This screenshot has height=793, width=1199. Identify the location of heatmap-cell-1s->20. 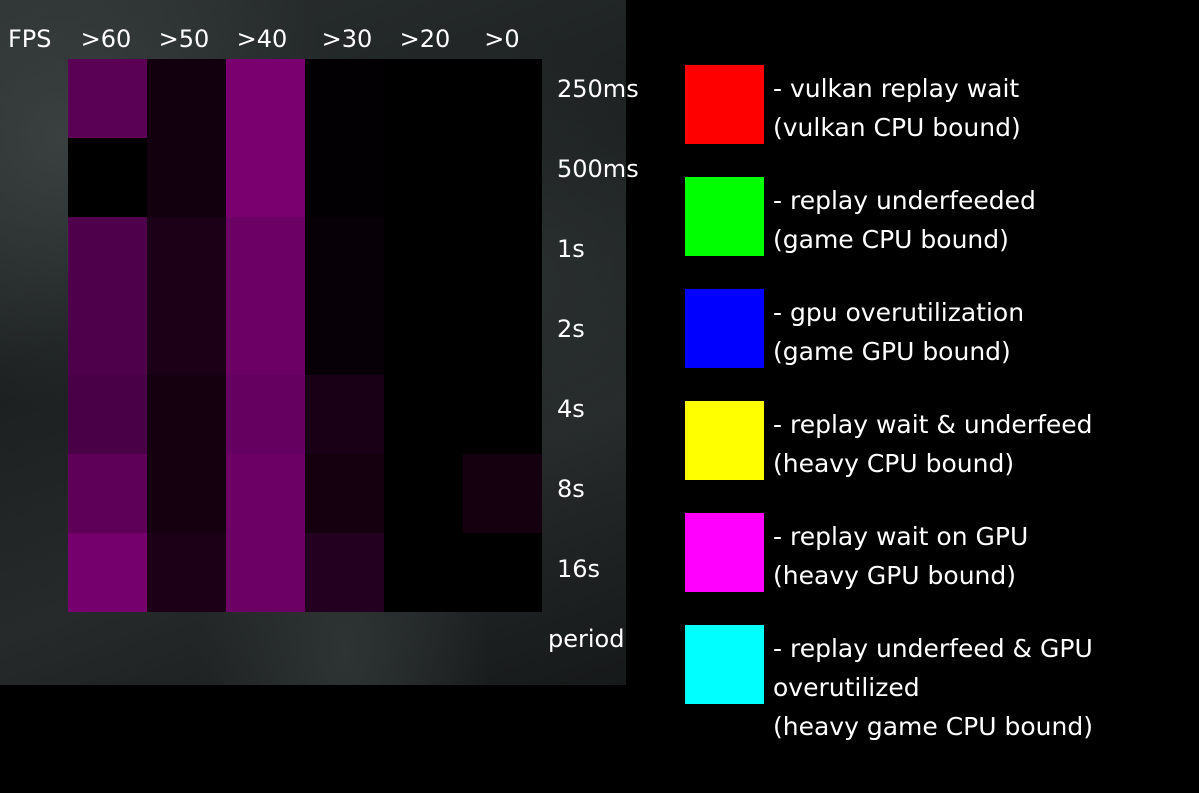
(423, 256).